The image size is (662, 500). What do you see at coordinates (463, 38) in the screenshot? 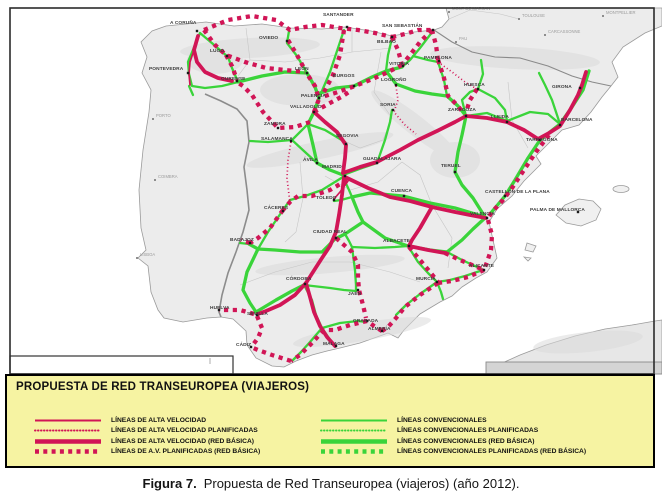
I see `foreign-city-label: PAU` at bounding box center [463, 38].